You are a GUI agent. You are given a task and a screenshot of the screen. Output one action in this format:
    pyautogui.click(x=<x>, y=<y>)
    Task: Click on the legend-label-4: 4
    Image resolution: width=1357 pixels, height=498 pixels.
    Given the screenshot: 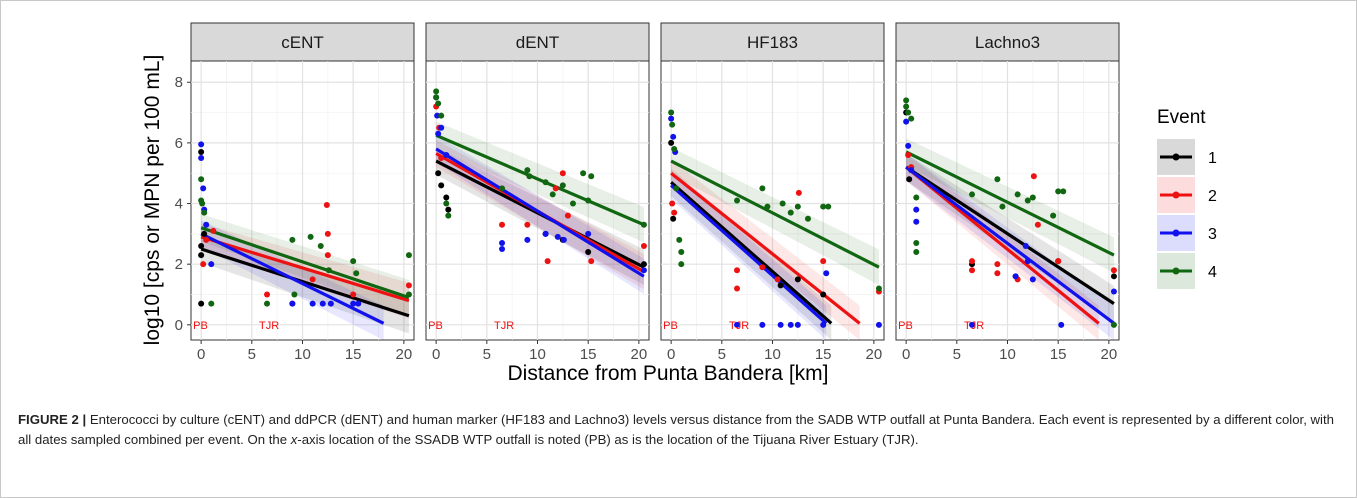 What is the action you would take?
    pyautogui.click(x=1212, y=272)
    